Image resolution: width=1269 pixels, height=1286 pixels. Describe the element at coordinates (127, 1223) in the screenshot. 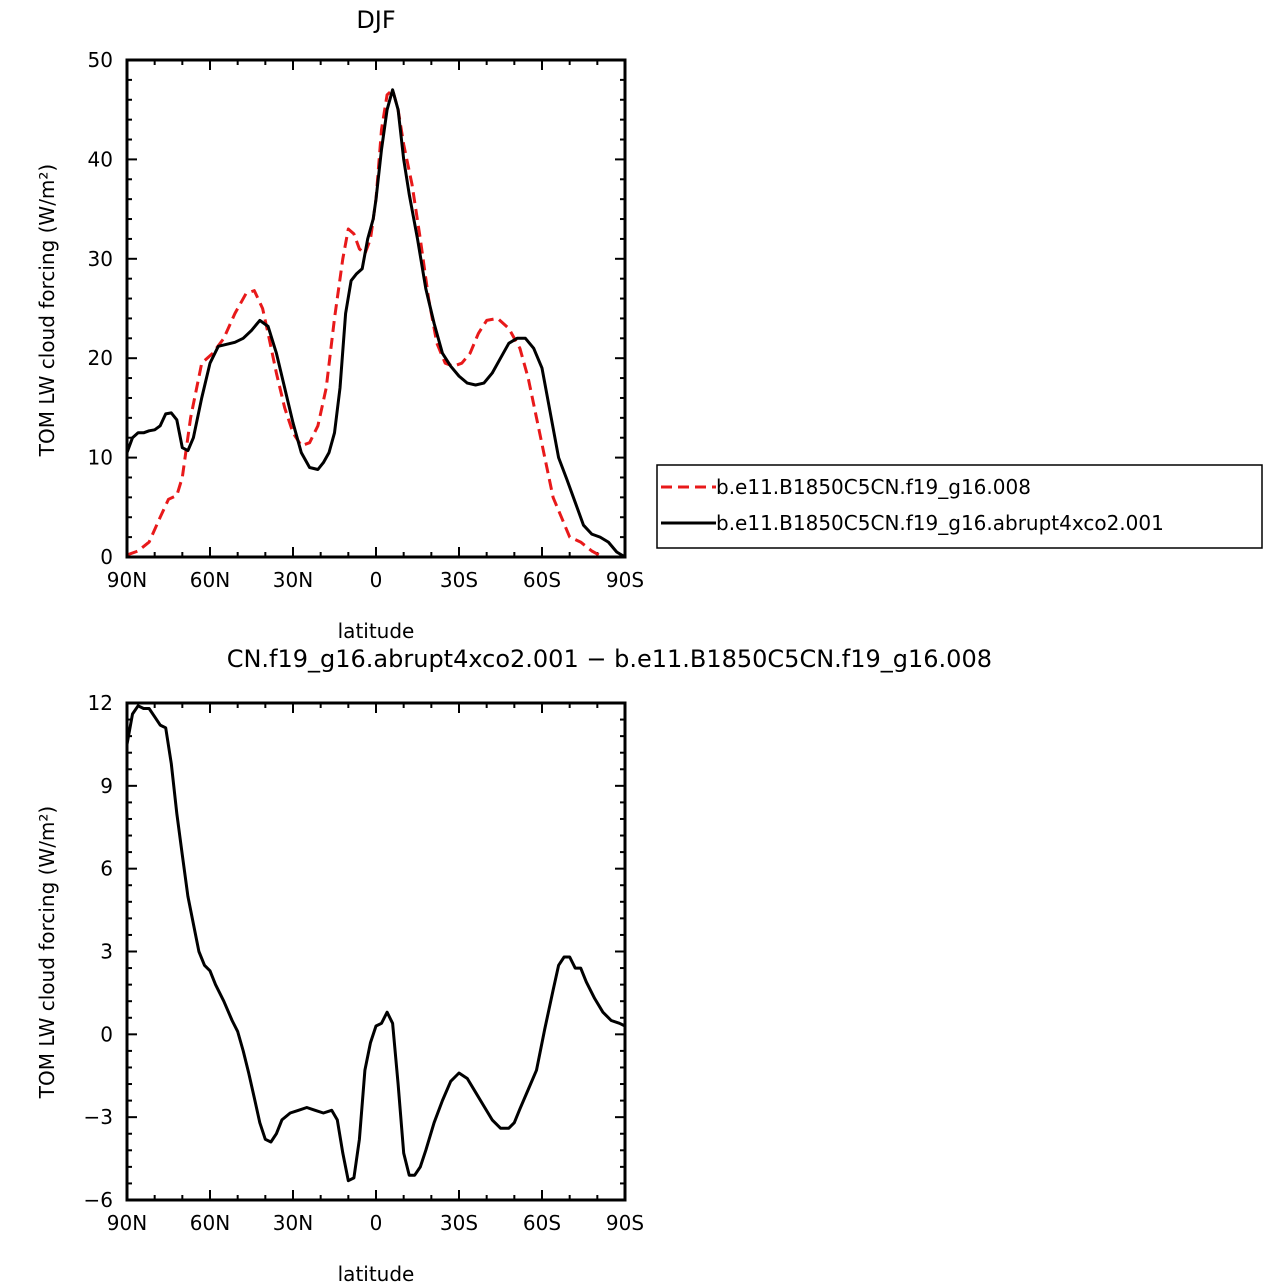

I see `bottom-chart-x-tick-label: 90N` at that location.